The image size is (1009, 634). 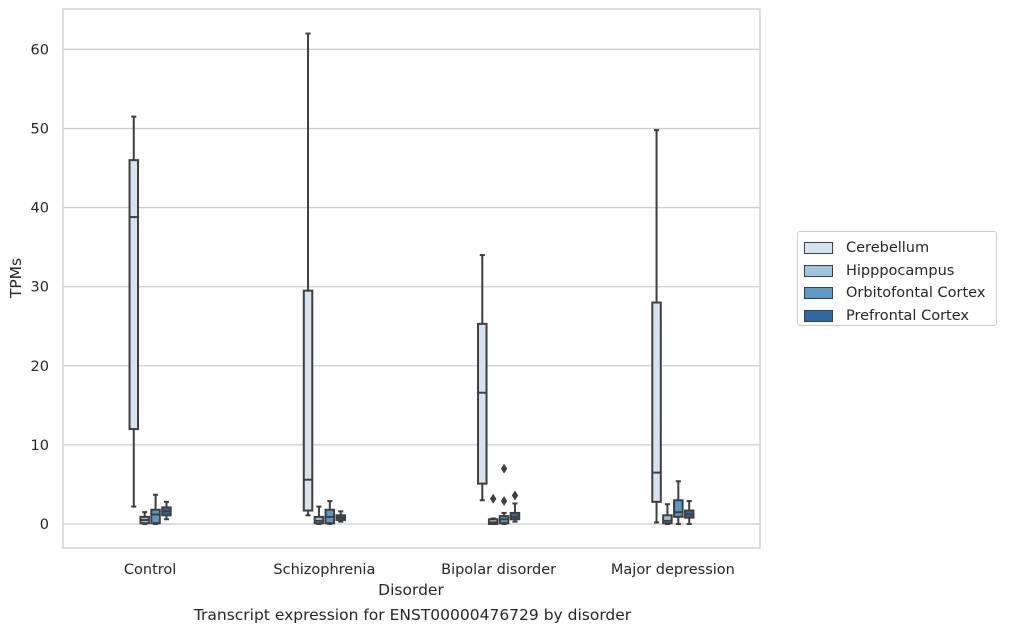 I want to click on y-tick-label: 30, so click(x=40, y=288).